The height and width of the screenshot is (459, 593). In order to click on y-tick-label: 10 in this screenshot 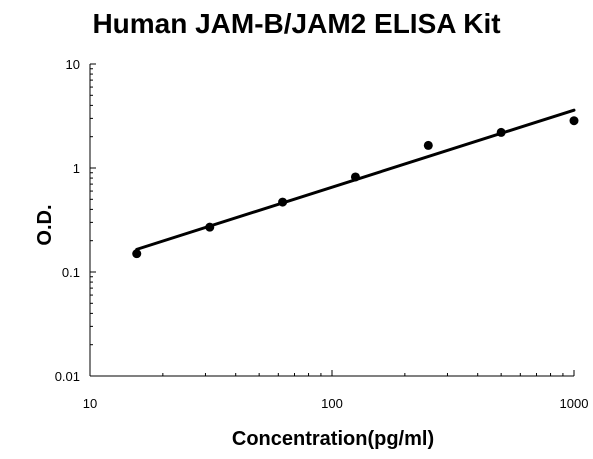, I will do `click(73, 64)`.